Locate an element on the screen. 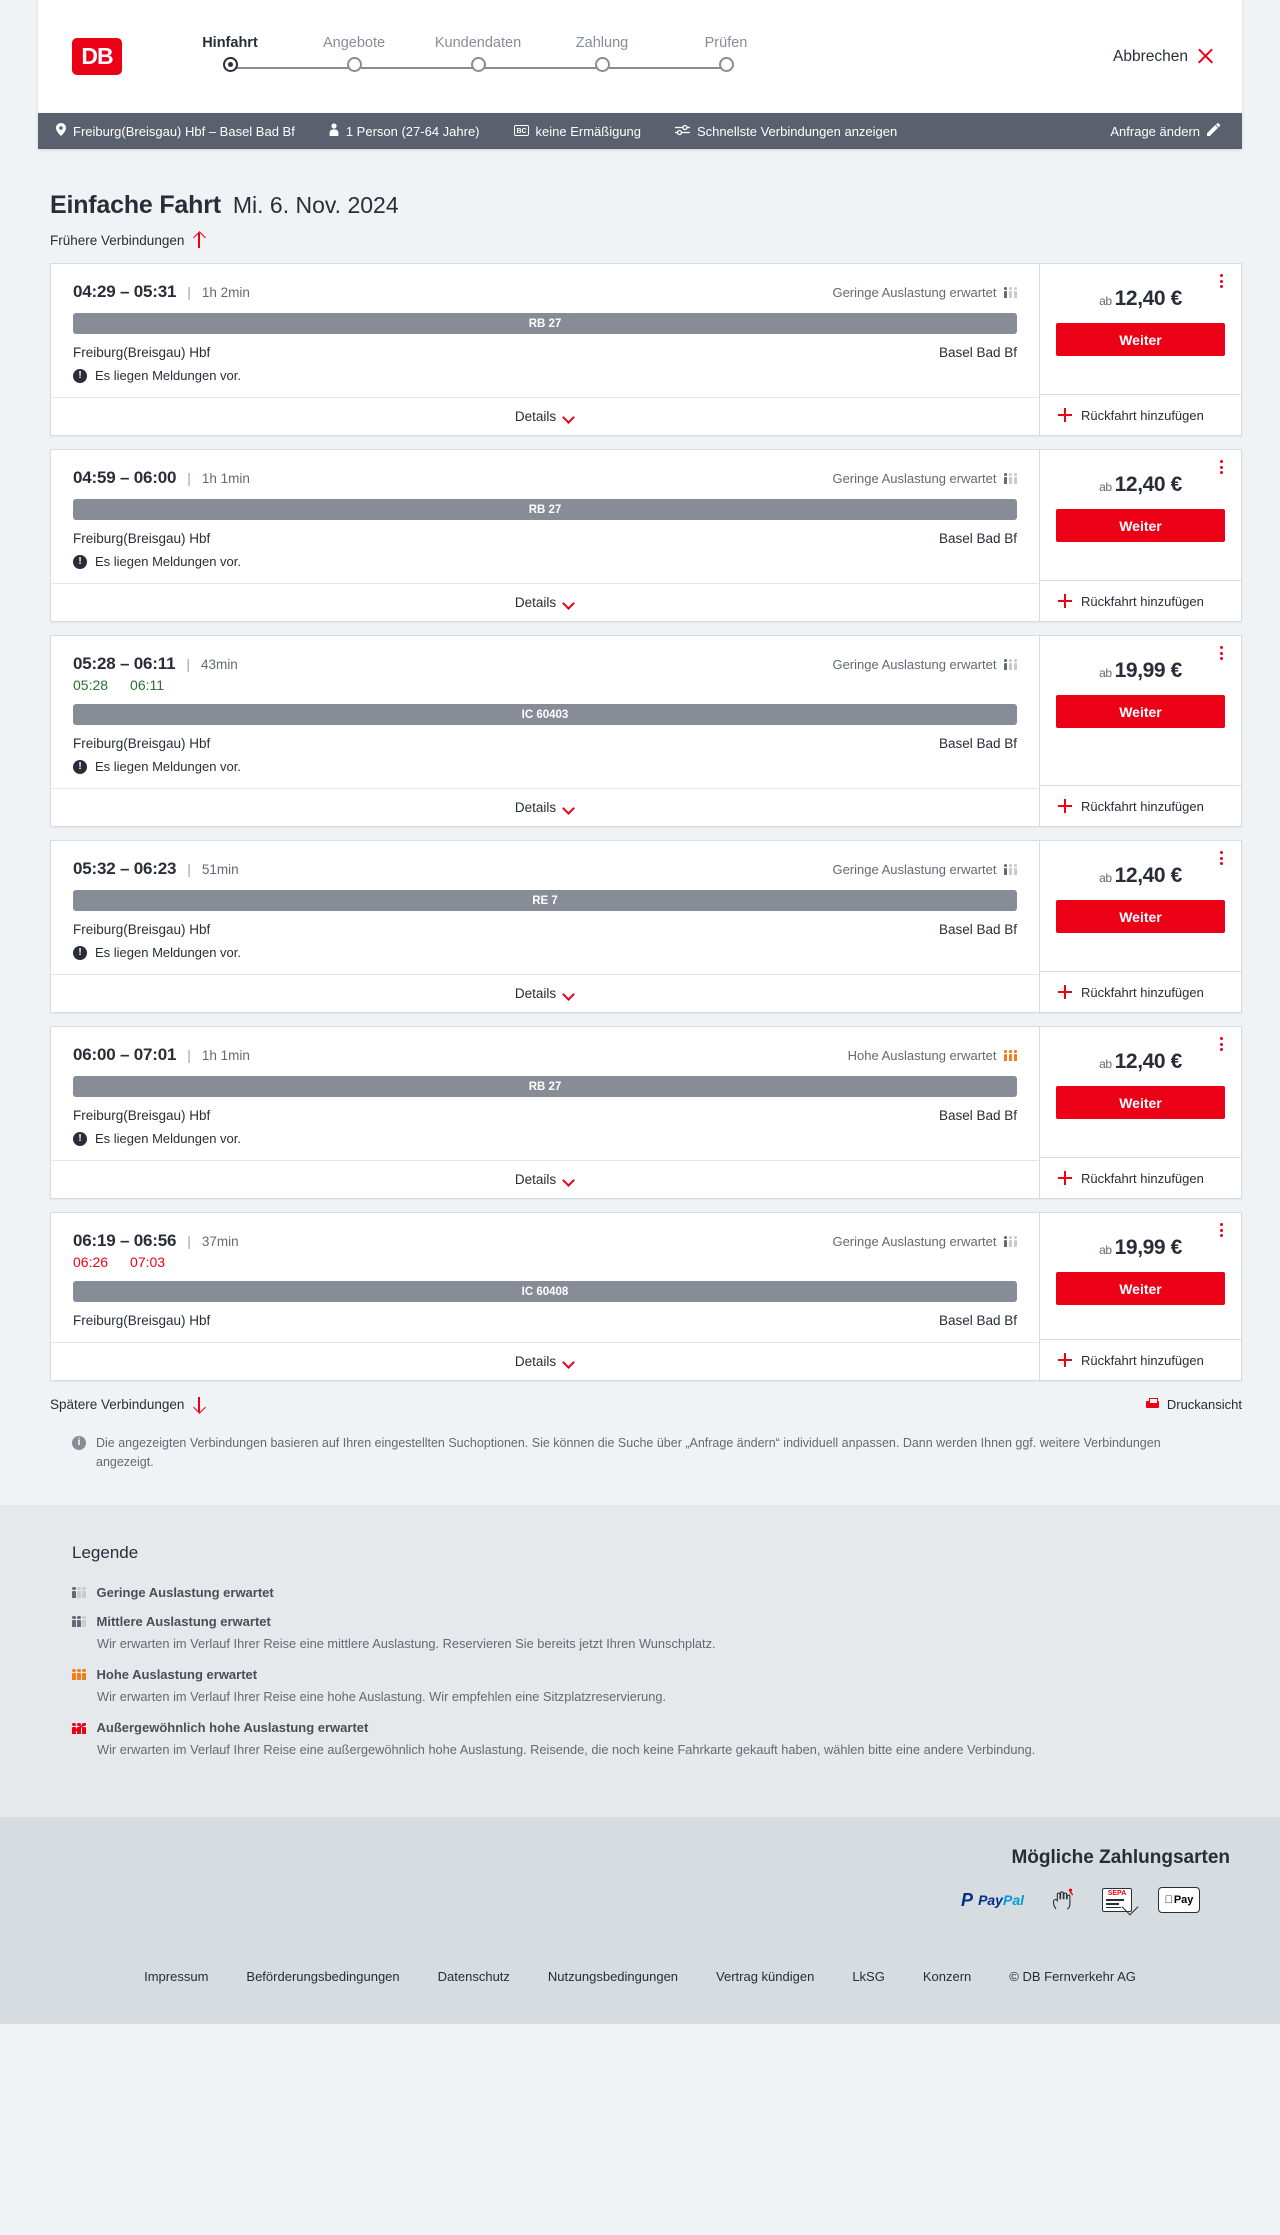 The image size is (1280, 2235). title-date: Mi. 6. Nov. 2024 is located at coordinates (315, 205).